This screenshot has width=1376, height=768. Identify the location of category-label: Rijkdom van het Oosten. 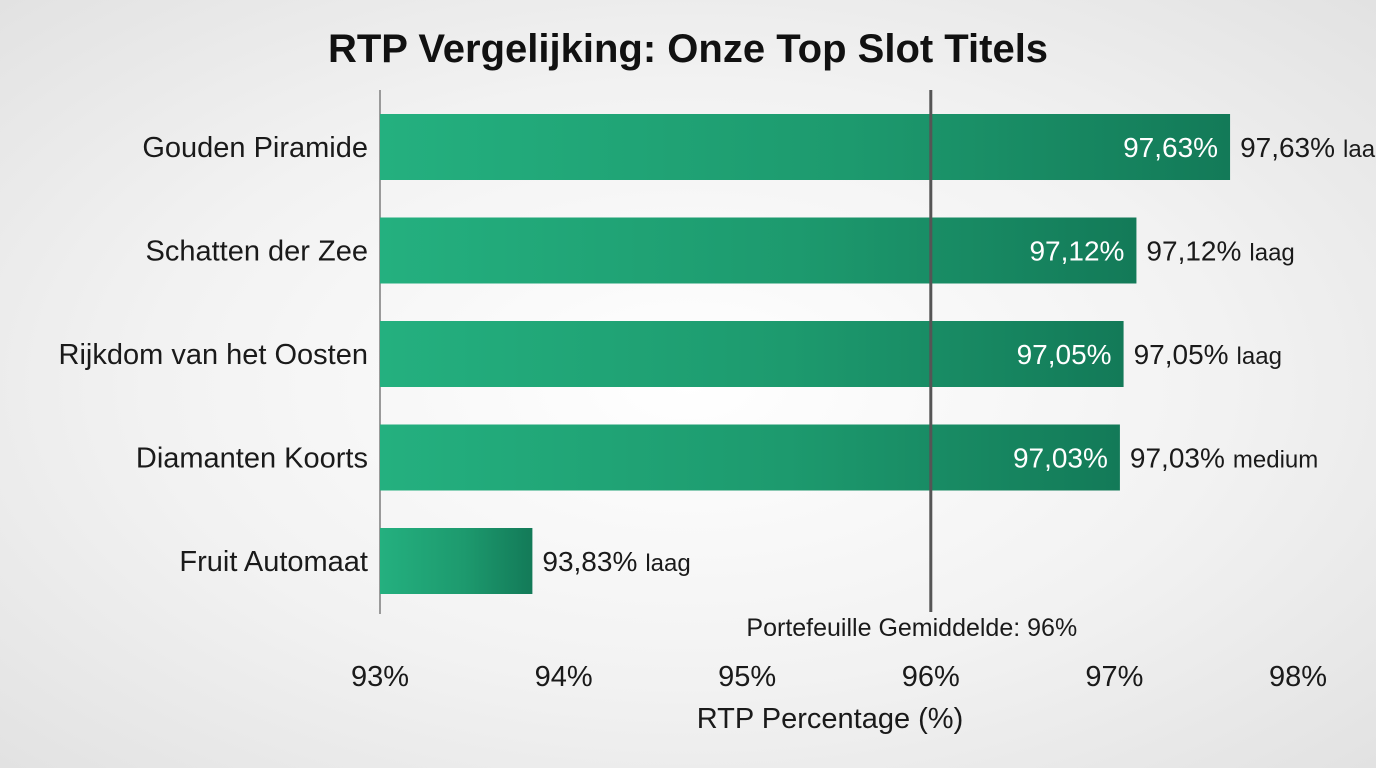
(213, 355).